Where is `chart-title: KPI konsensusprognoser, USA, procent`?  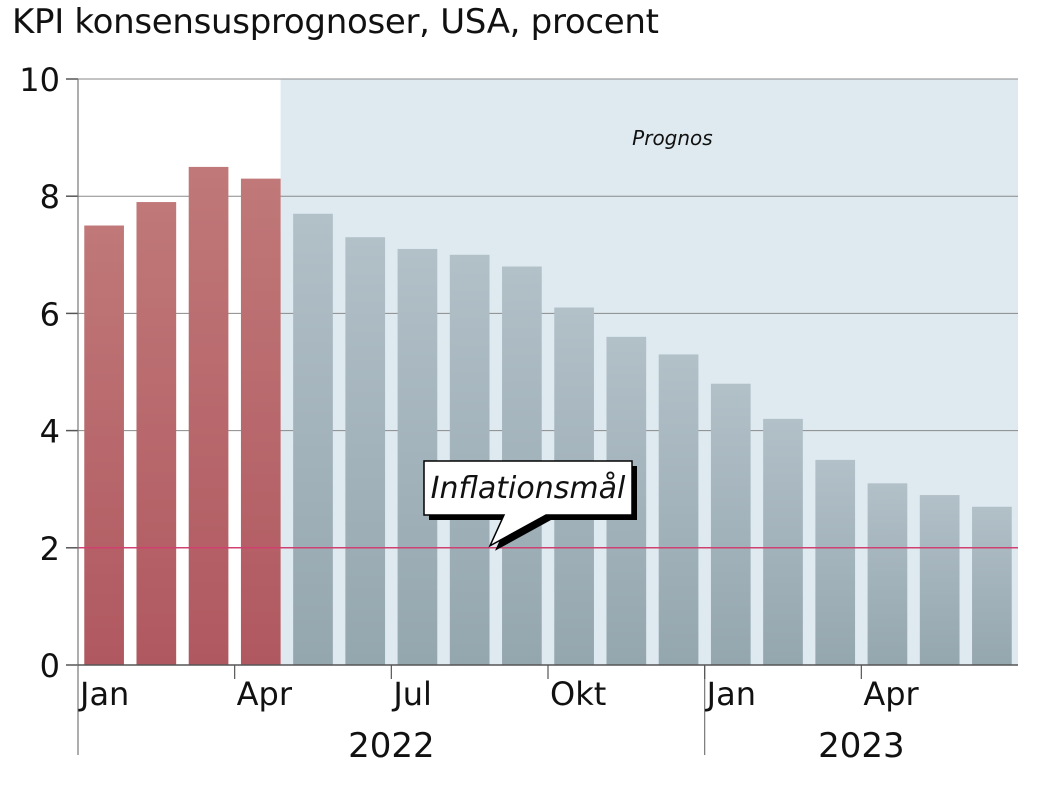
chart-title: KPI konsensusprognoser, USA, procent is located at coordinates (335, 22).